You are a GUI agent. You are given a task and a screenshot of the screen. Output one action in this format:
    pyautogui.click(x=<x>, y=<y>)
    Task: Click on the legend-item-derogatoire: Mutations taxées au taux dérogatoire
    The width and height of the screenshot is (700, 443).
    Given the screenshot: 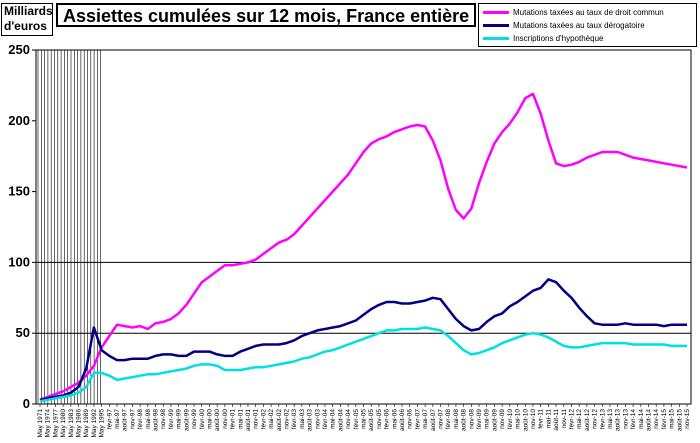 What is the action you would take?
    pyautogui.click(x=564, y=26)
    